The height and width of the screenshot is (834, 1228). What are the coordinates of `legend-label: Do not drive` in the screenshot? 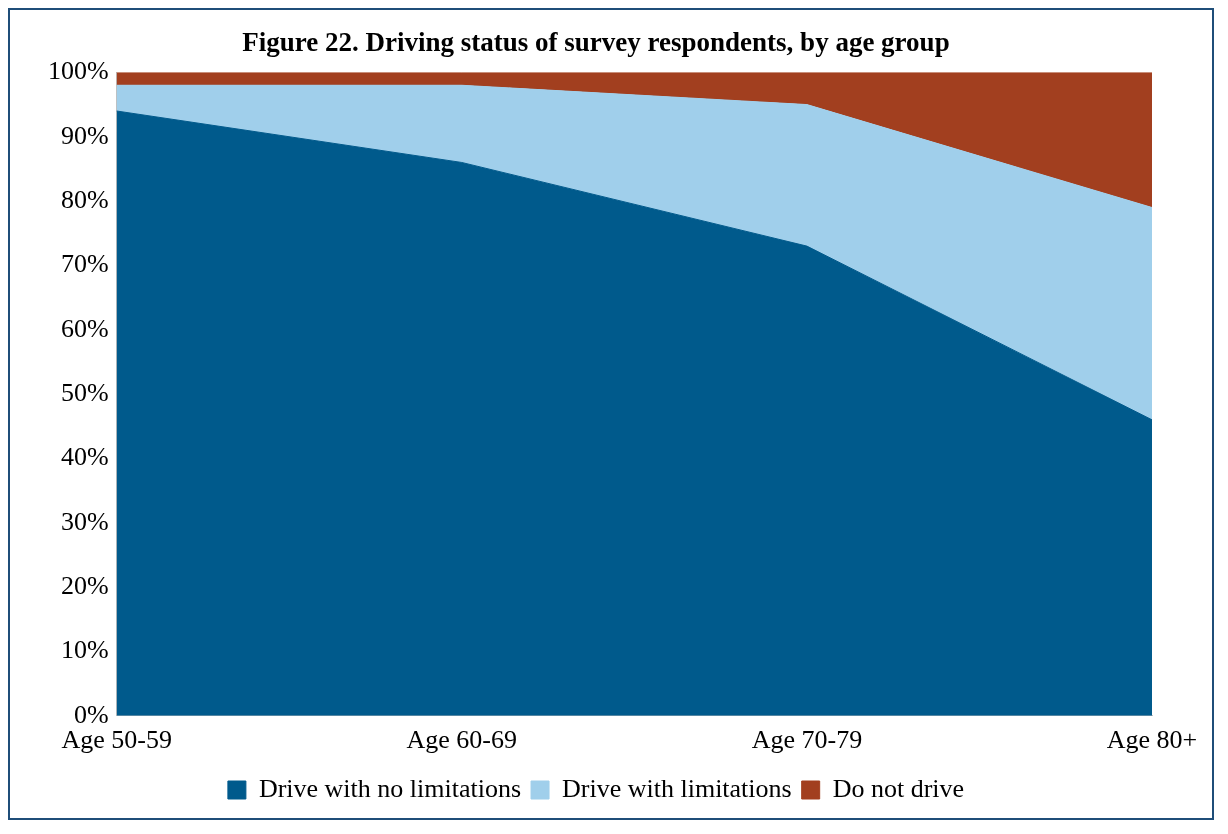 It's located at (898, 788).